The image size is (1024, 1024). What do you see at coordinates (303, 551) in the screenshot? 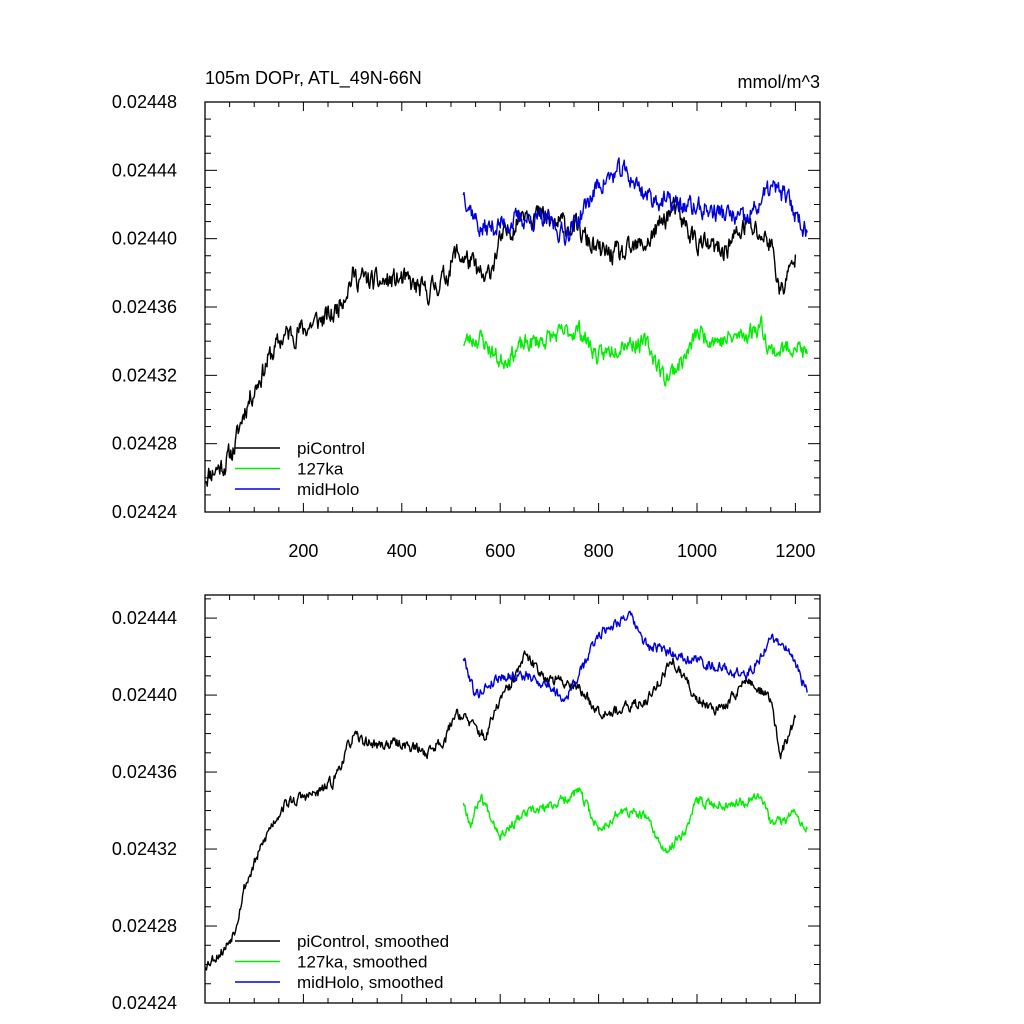
I see `top-x-tick-label: 200` at bounding box center [303, 551].